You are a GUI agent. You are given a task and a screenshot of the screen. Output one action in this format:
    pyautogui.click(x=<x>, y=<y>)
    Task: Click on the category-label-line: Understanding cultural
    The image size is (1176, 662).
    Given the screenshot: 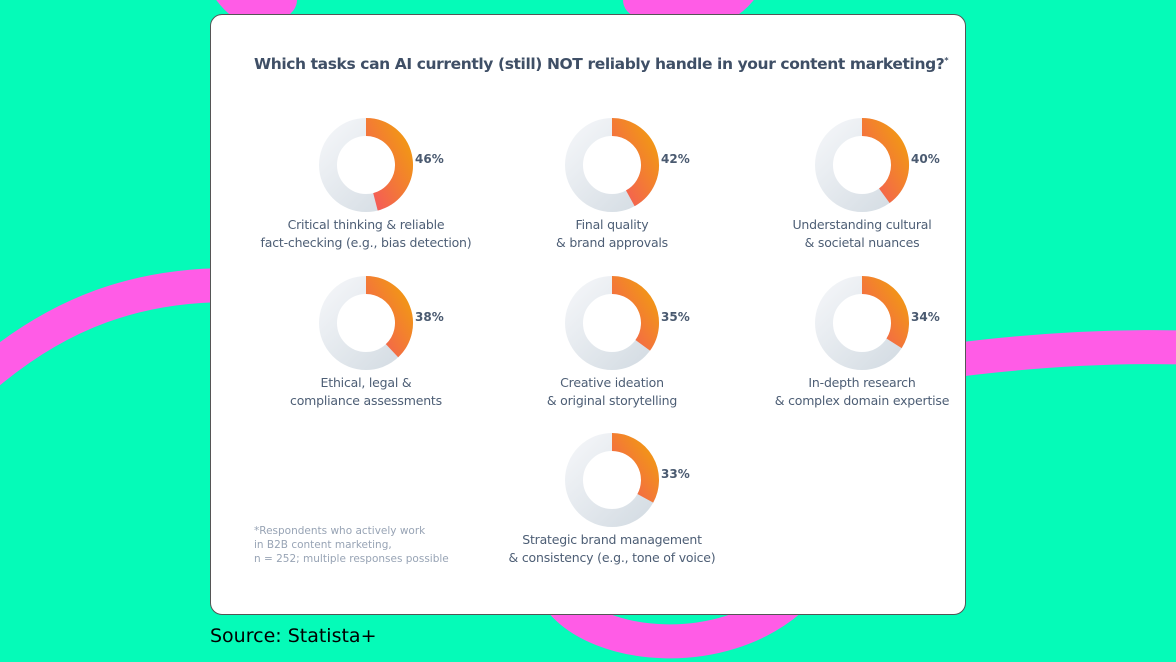 What is the action you would take?
    pyautogui.click(x=862, y=224)
    